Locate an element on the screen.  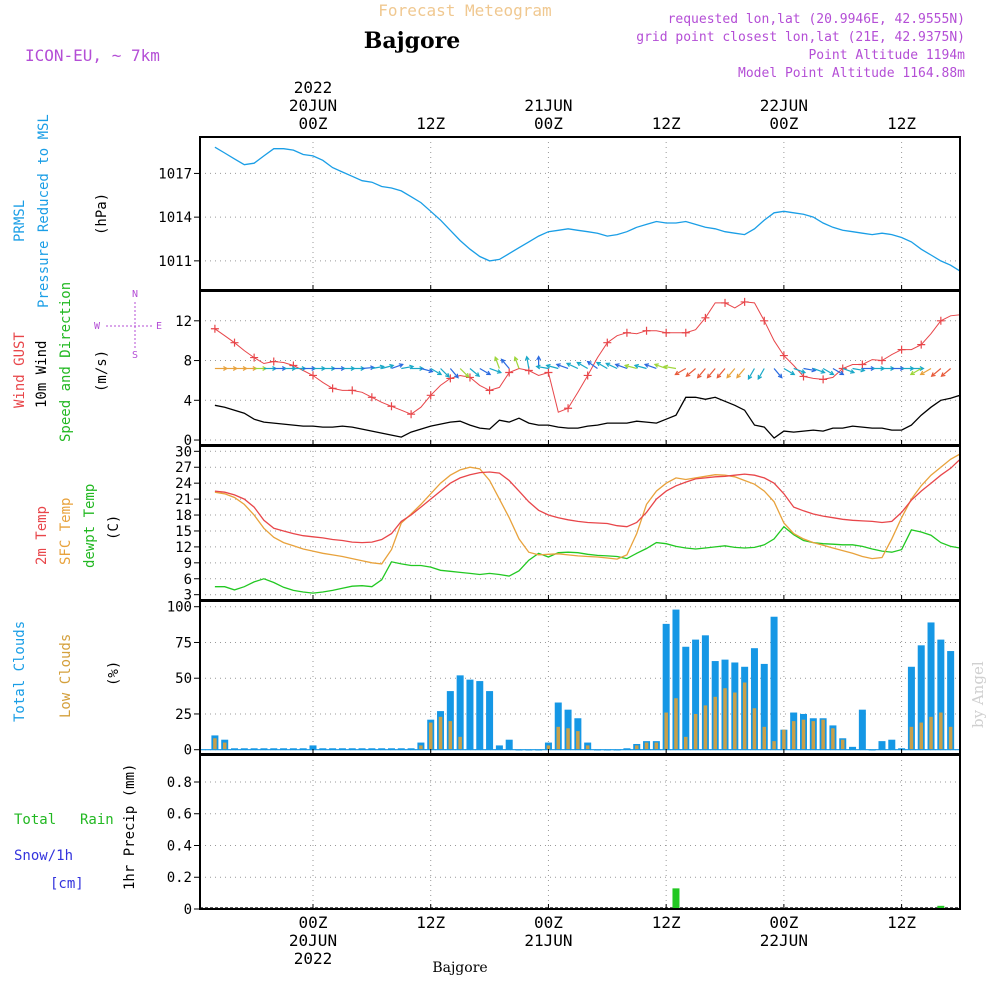
y-tick-label: 4 is located at coordinates (188, 401).